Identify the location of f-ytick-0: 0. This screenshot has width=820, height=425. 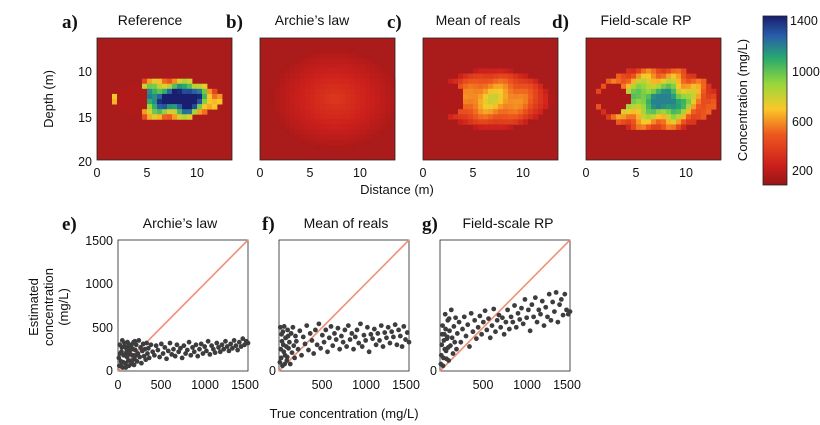
(272, 371).